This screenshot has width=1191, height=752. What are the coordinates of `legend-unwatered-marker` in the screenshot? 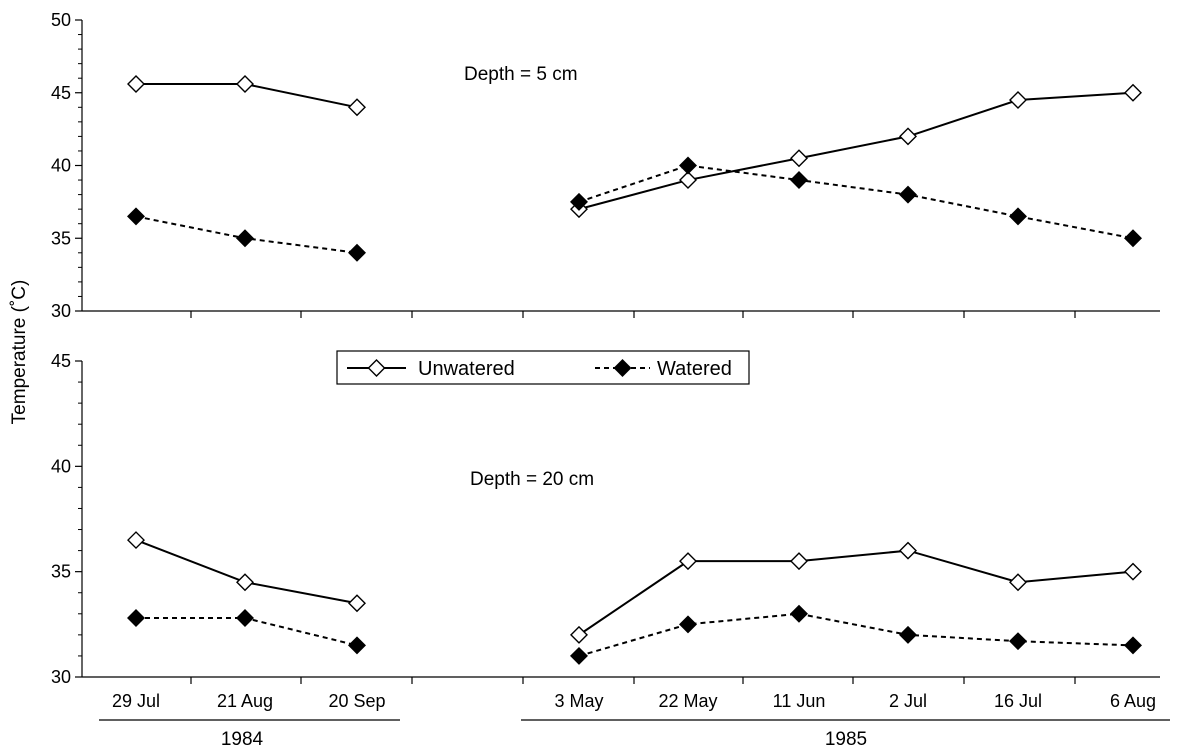 It's located at (376, 368).